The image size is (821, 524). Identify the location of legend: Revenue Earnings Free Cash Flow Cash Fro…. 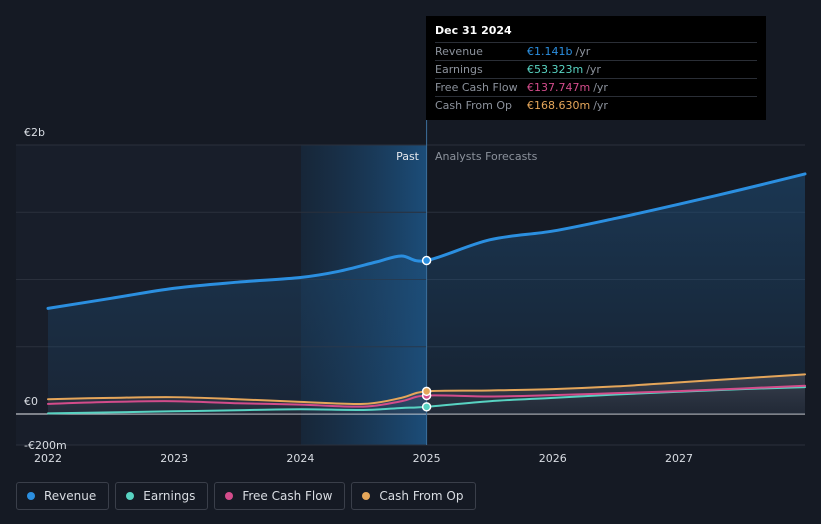
(246, 496).